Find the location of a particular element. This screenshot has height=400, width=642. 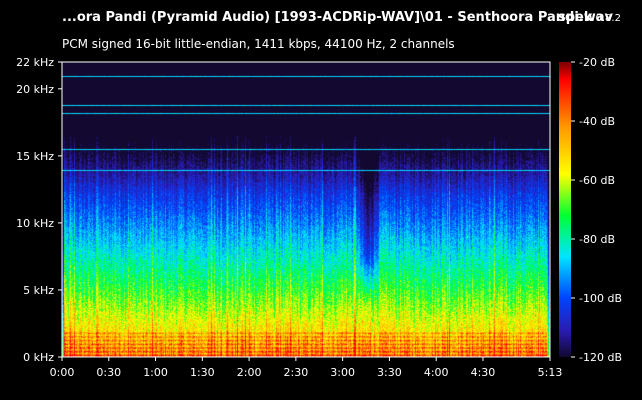

time-label: 4:30 is located at coordinates (483, 372).